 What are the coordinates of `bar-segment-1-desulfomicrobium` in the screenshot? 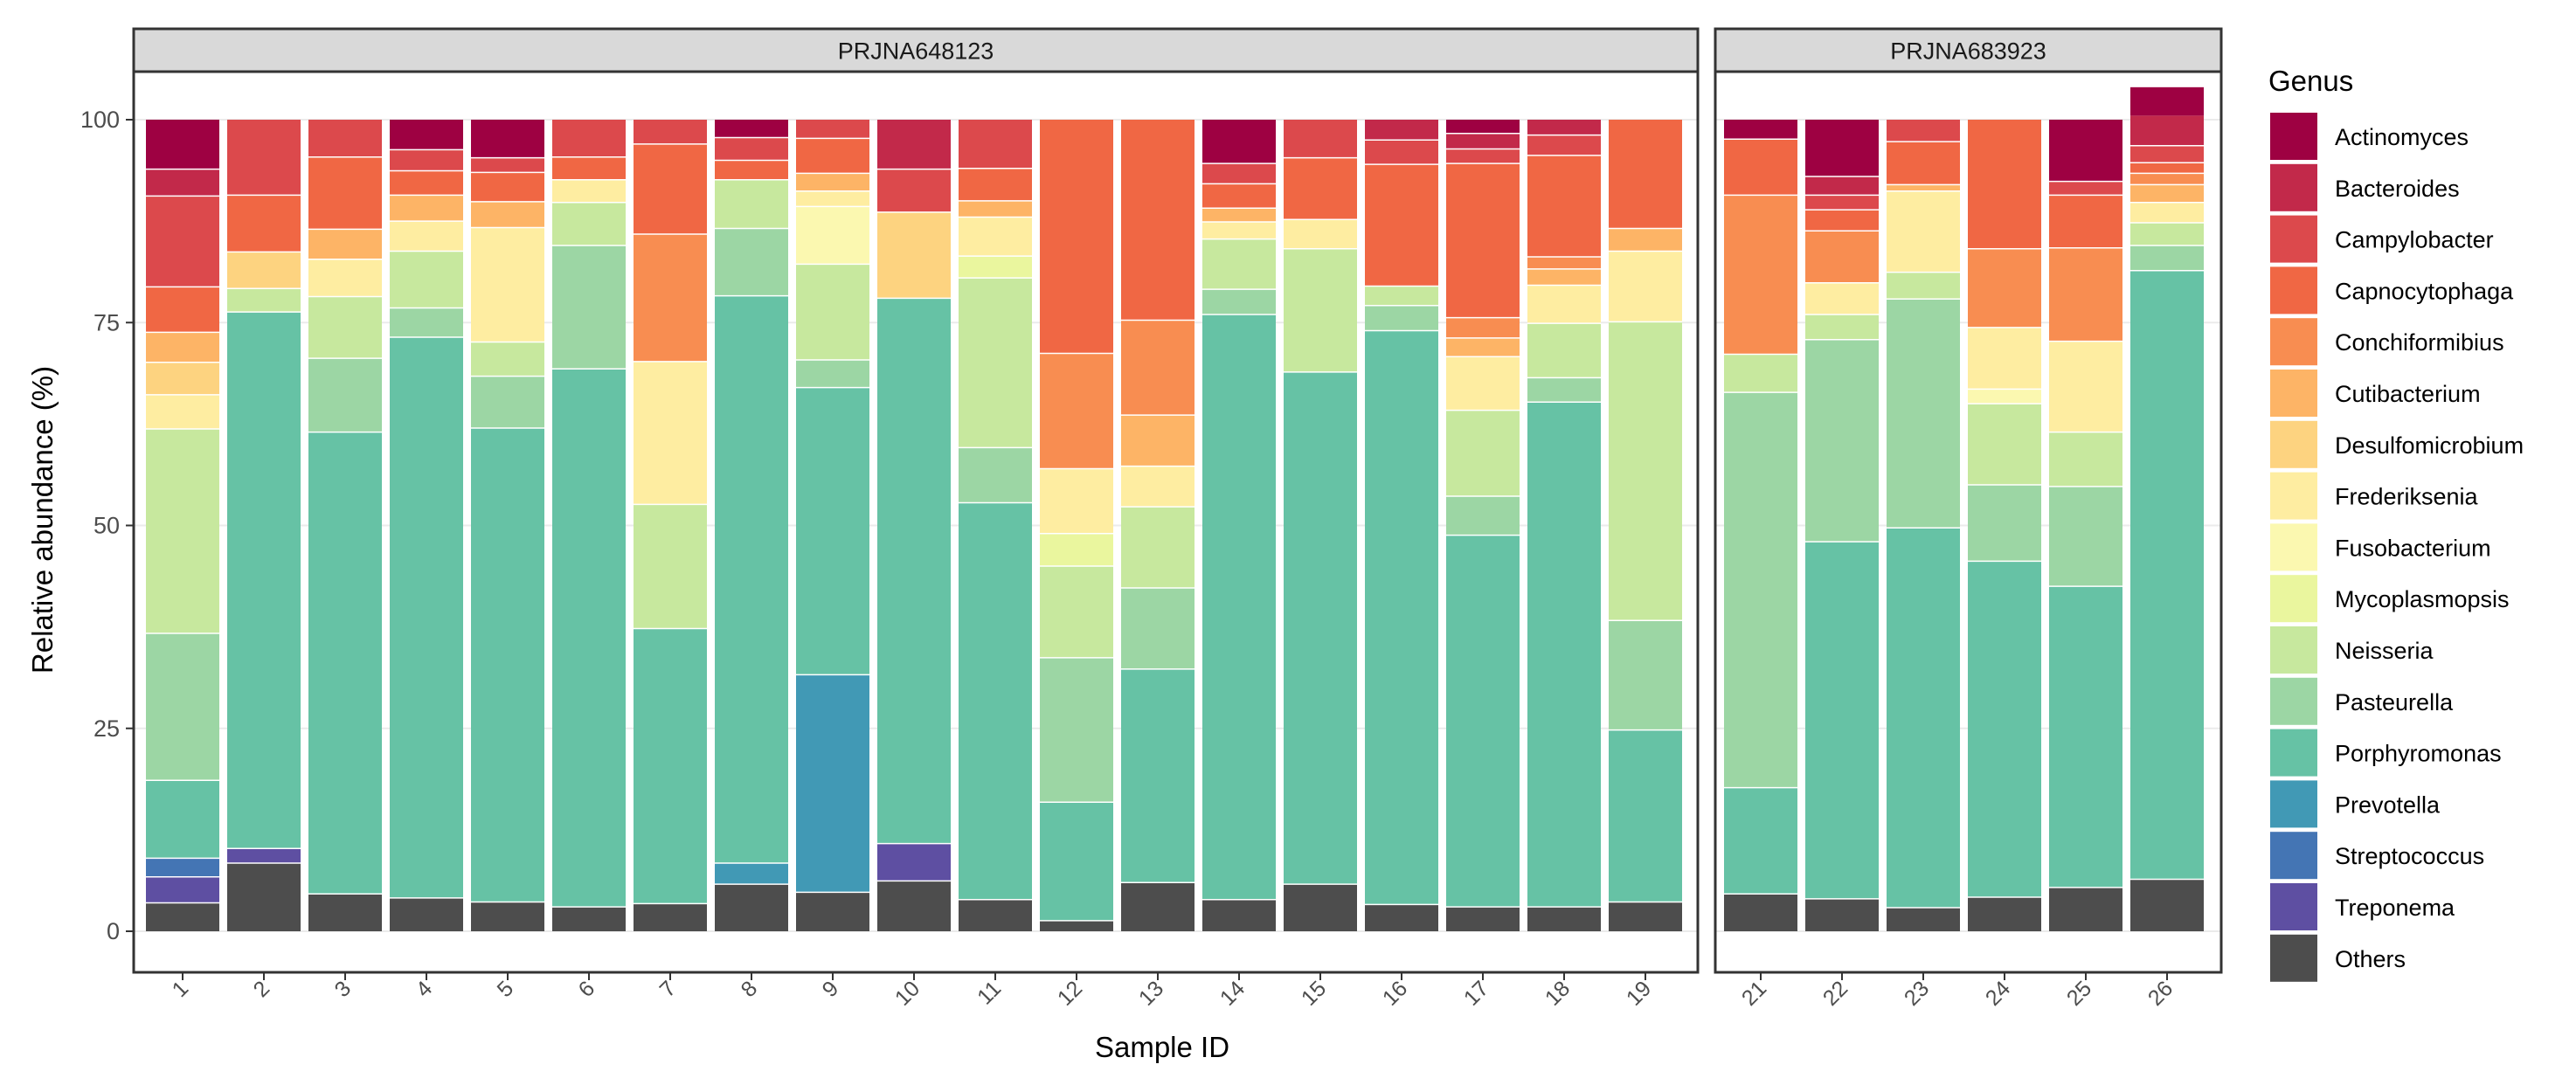 It's located at (182, 378).